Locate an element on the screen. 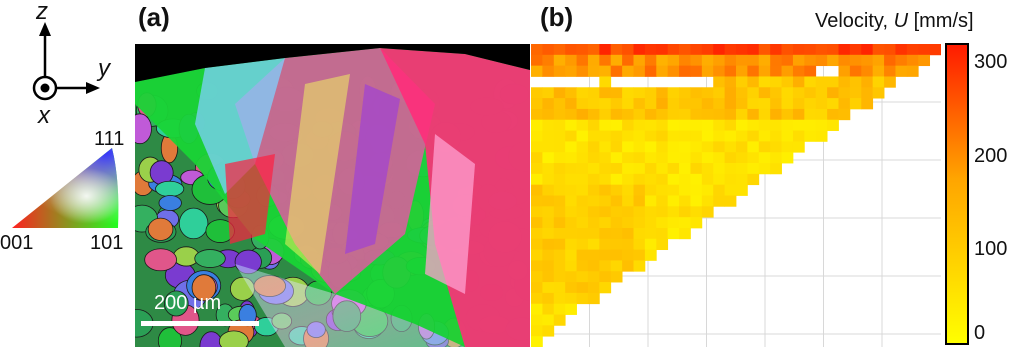 The image size is (1031, 347). ipf-color-triangle is located at coordinates (65, 188).